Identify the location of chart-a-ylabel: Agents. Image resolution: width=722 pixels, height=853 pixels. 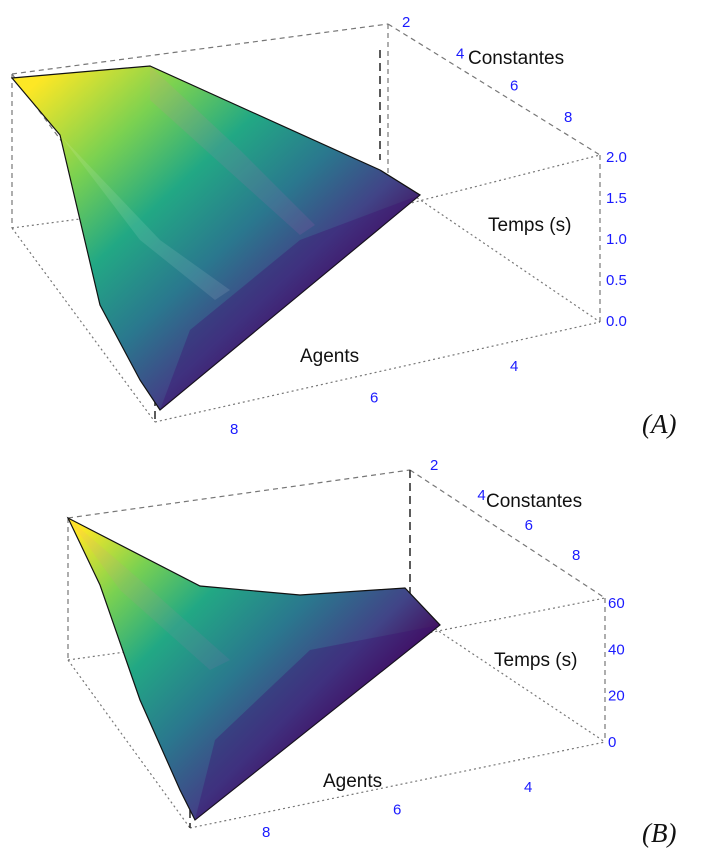
(329, 356).